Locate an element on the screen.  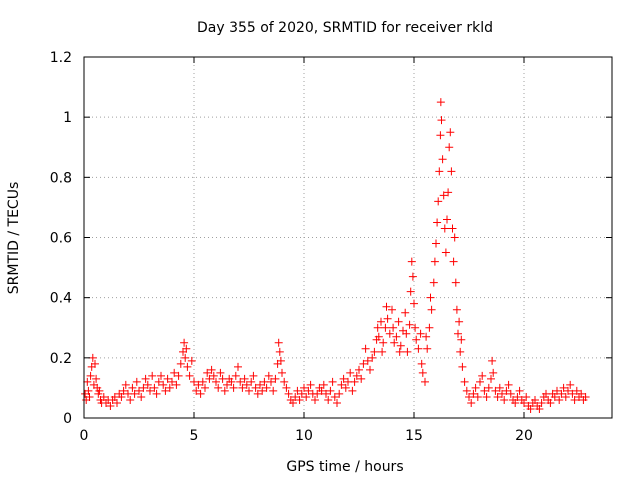
x-tick-label: 15 is located at coordinates (414, 436).